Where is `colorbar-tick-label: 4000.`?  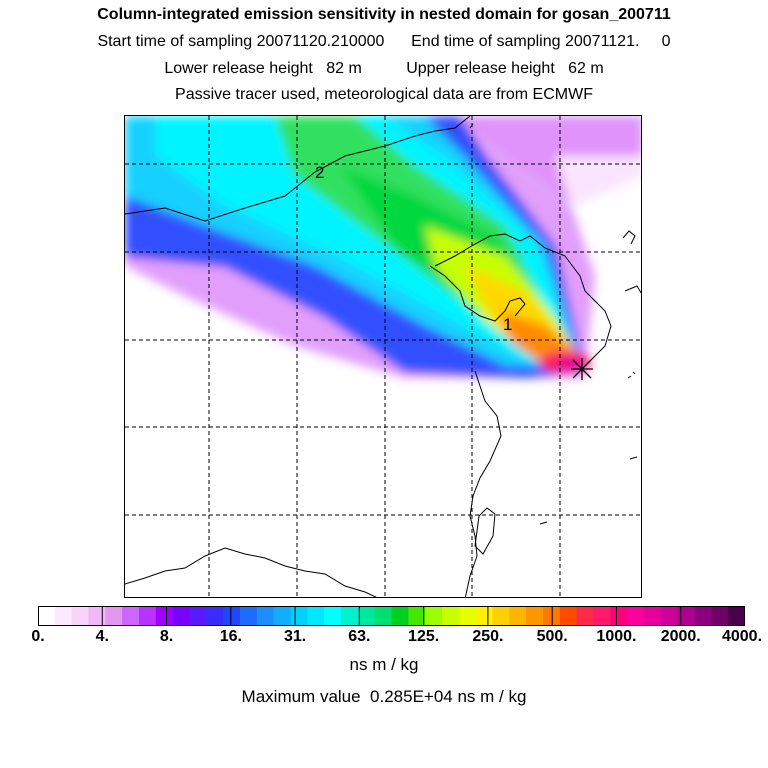
colorbar-tick-label: 4000. is located at coordinates (742, 636).